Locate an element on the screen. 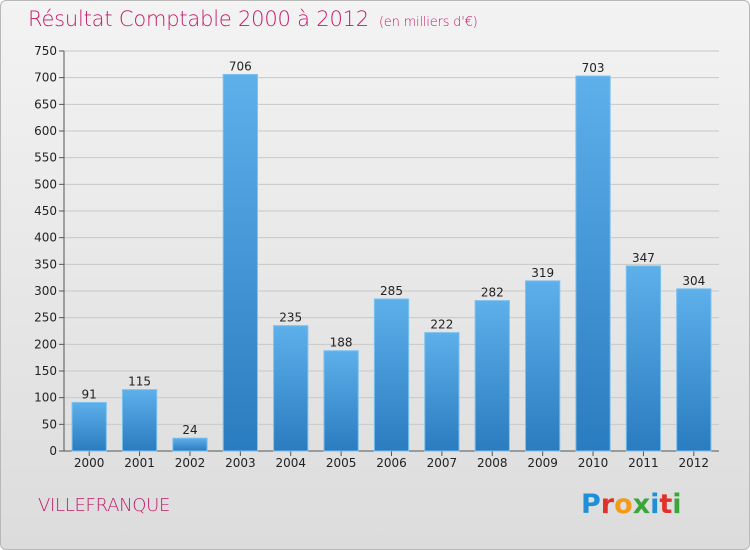  x-tick-label: 2011 is located at coordinates (643, 463).